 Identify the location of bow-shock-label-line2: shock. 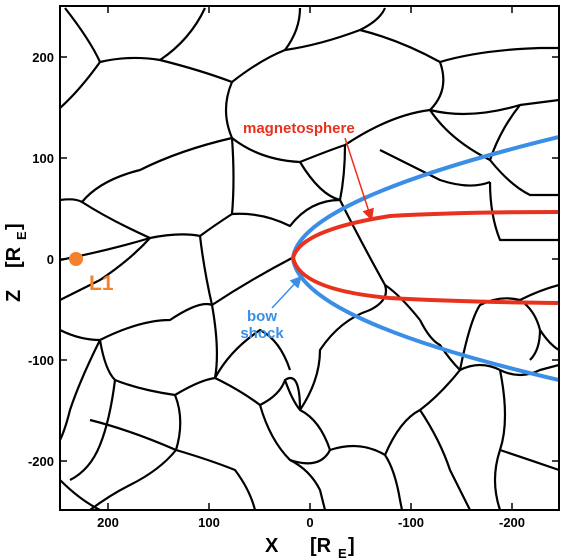
(262, 333).